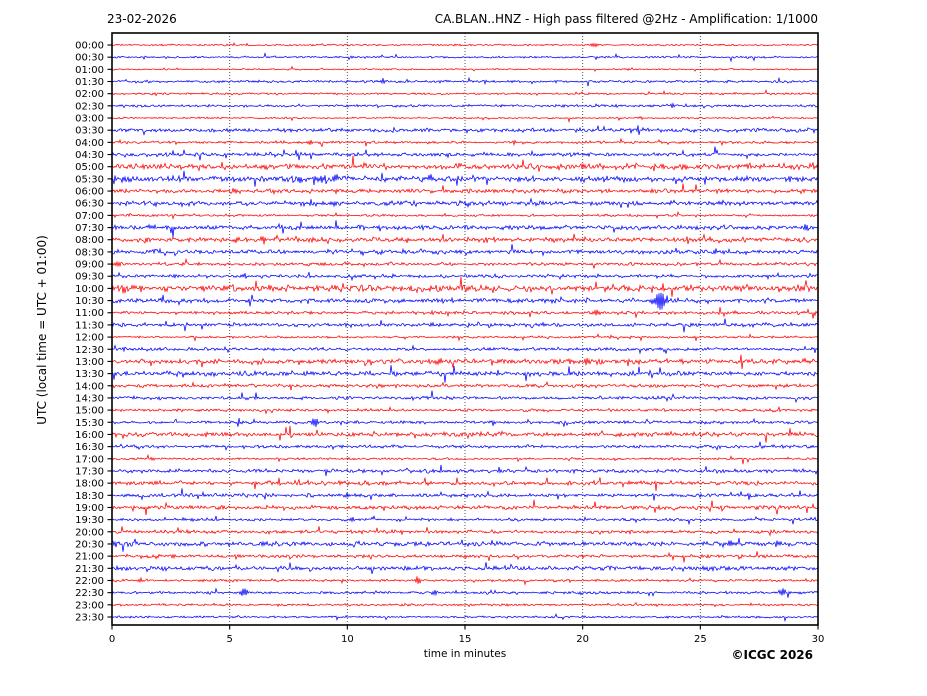  What do you see at coordinates (465, 119) in the screenshot?
I see `trace-03:00` at bounding box center [465, 119].